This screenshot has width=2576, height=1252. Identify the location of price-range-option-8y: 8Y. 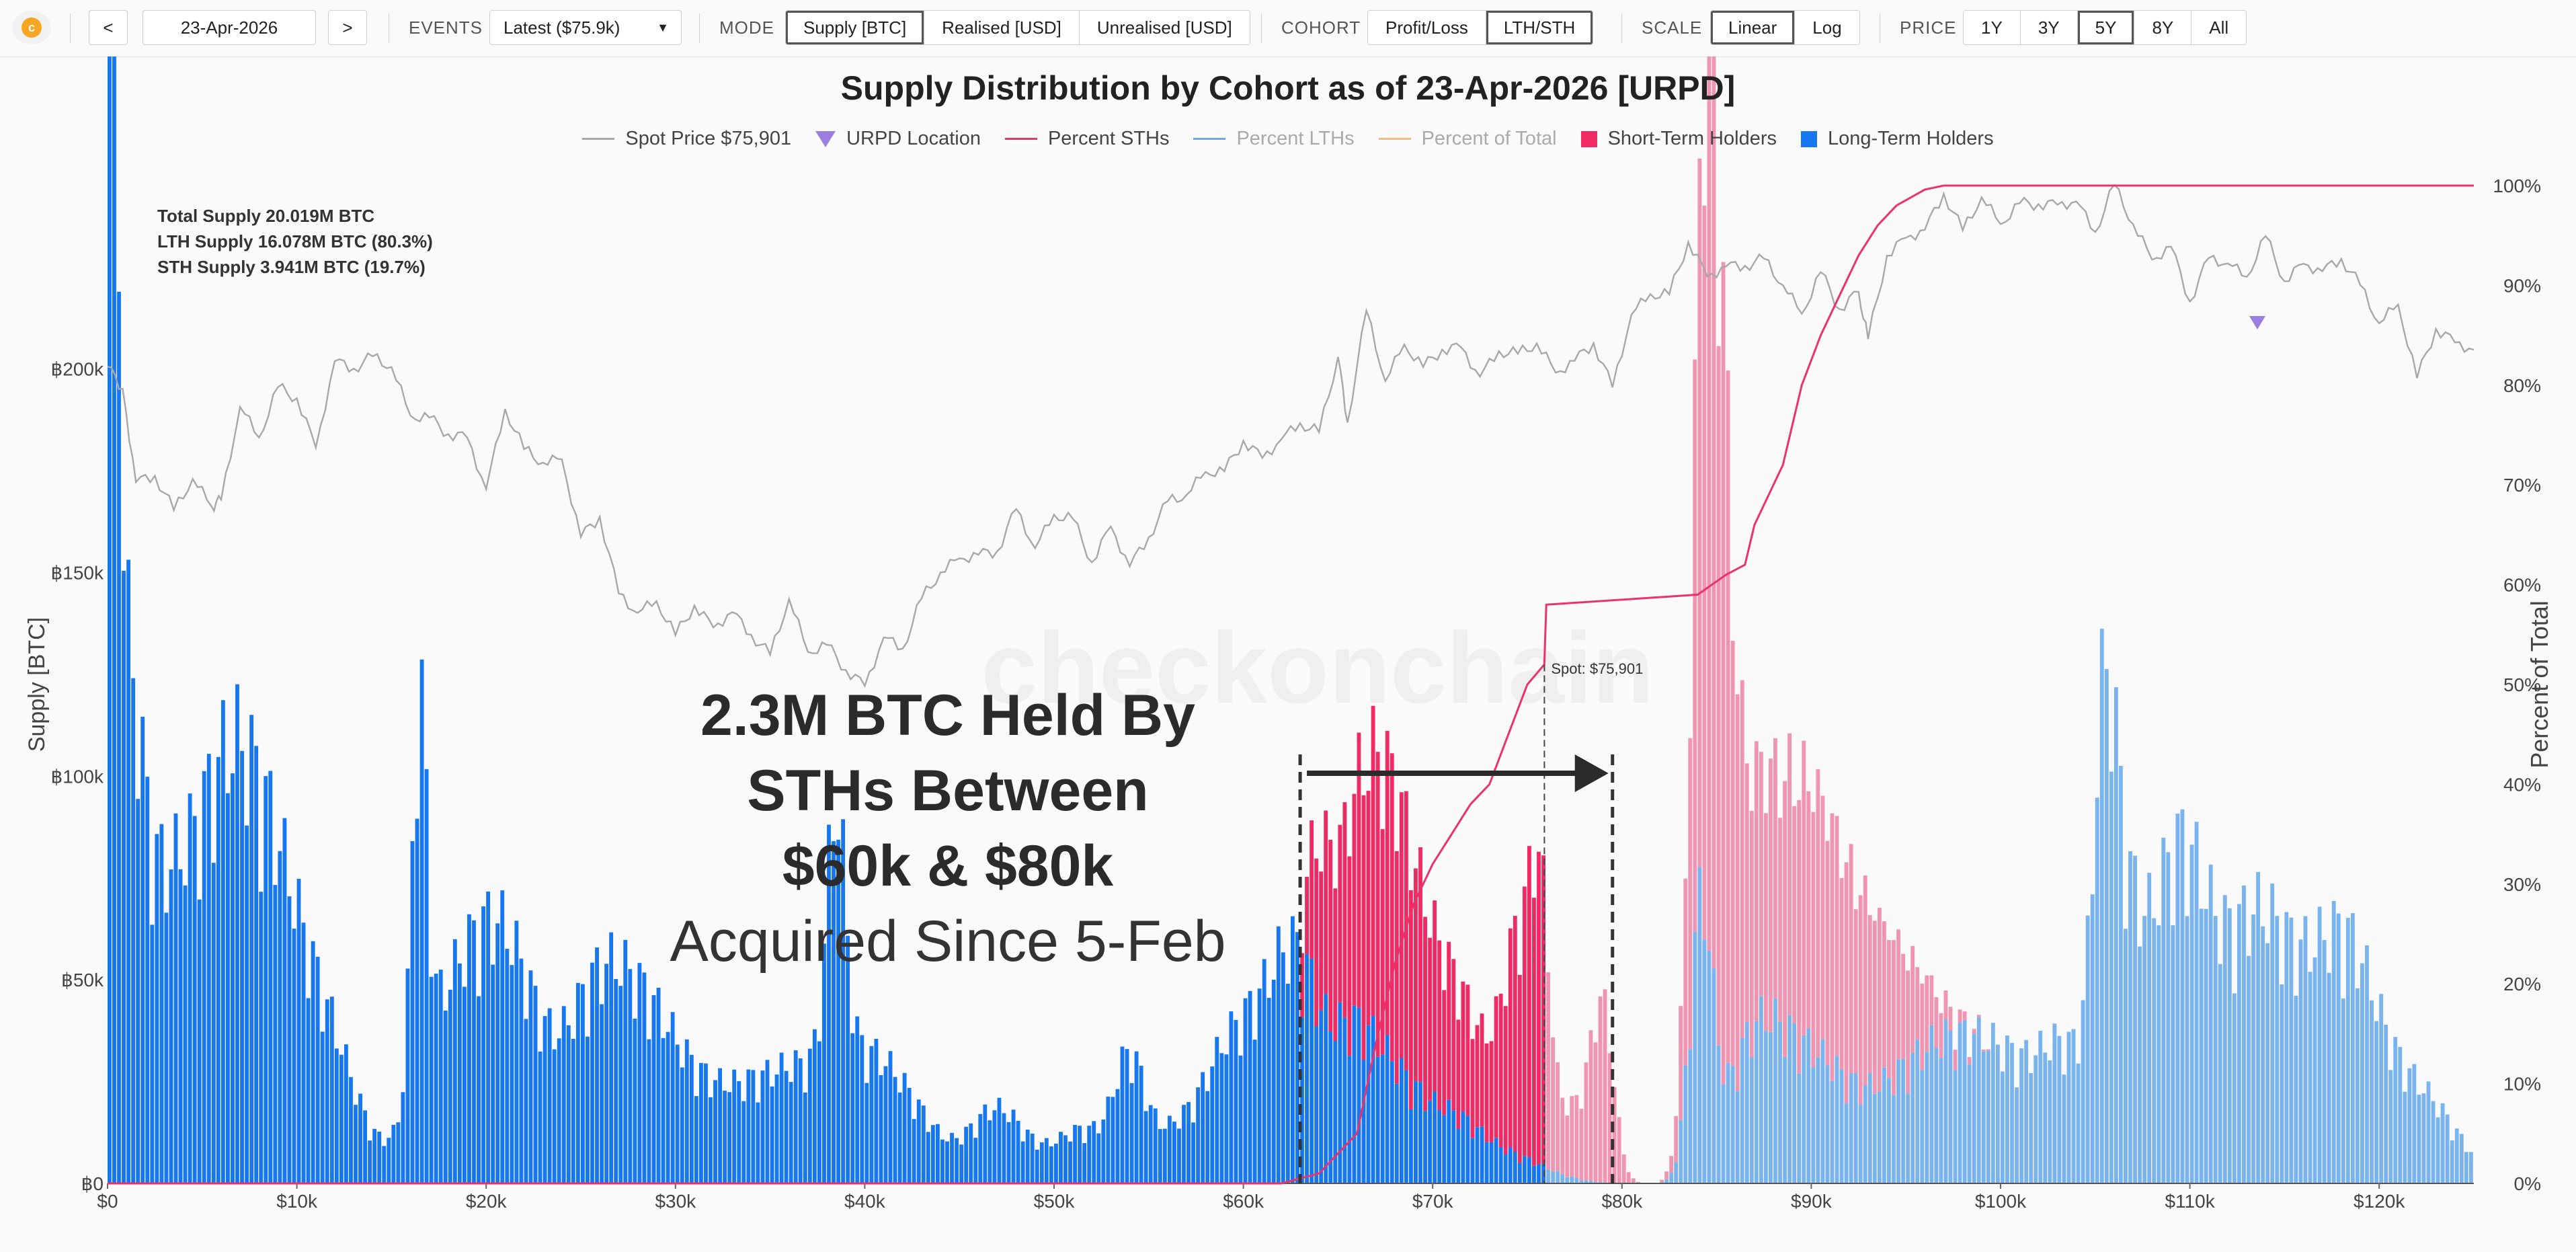
(2163, 27).